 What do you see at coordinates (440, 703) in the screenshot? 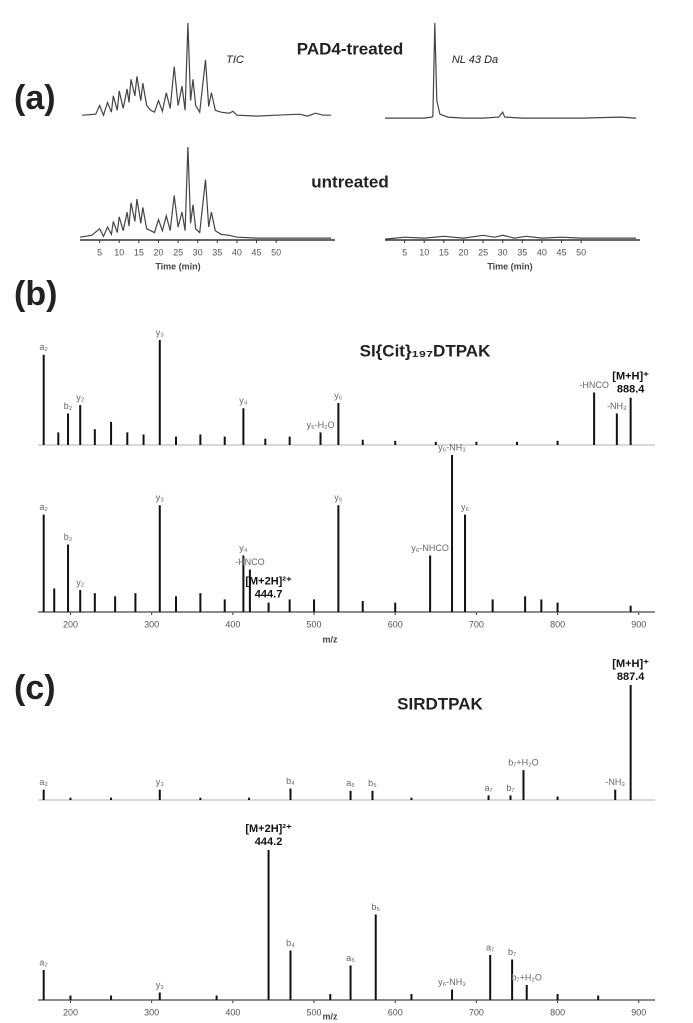
I see `chart-title: SIRDTPAK` at bounding box center [440, 703].